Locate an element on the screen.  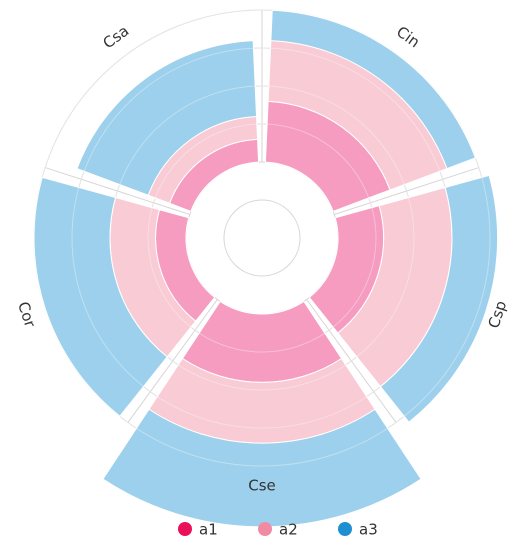
category-label-cor: Cor is located at coordinates (26, 314).